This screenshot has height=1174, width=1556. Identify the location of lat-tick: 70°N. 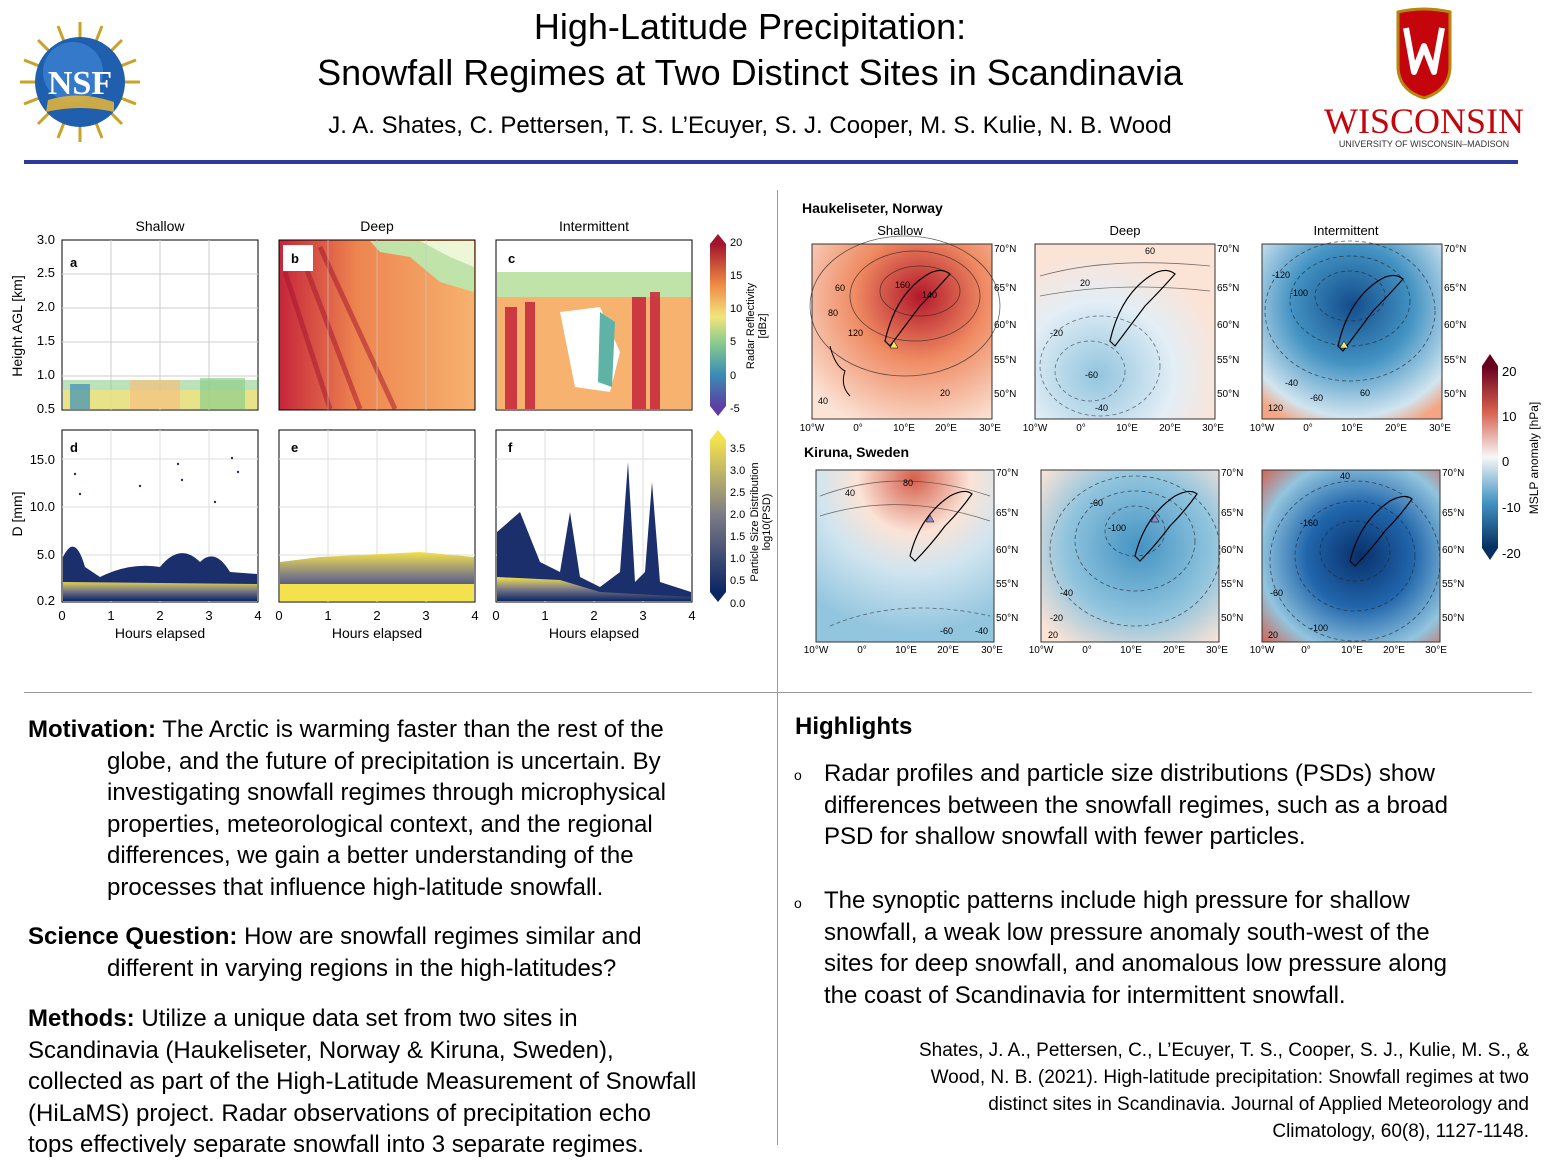
(1232, 473).